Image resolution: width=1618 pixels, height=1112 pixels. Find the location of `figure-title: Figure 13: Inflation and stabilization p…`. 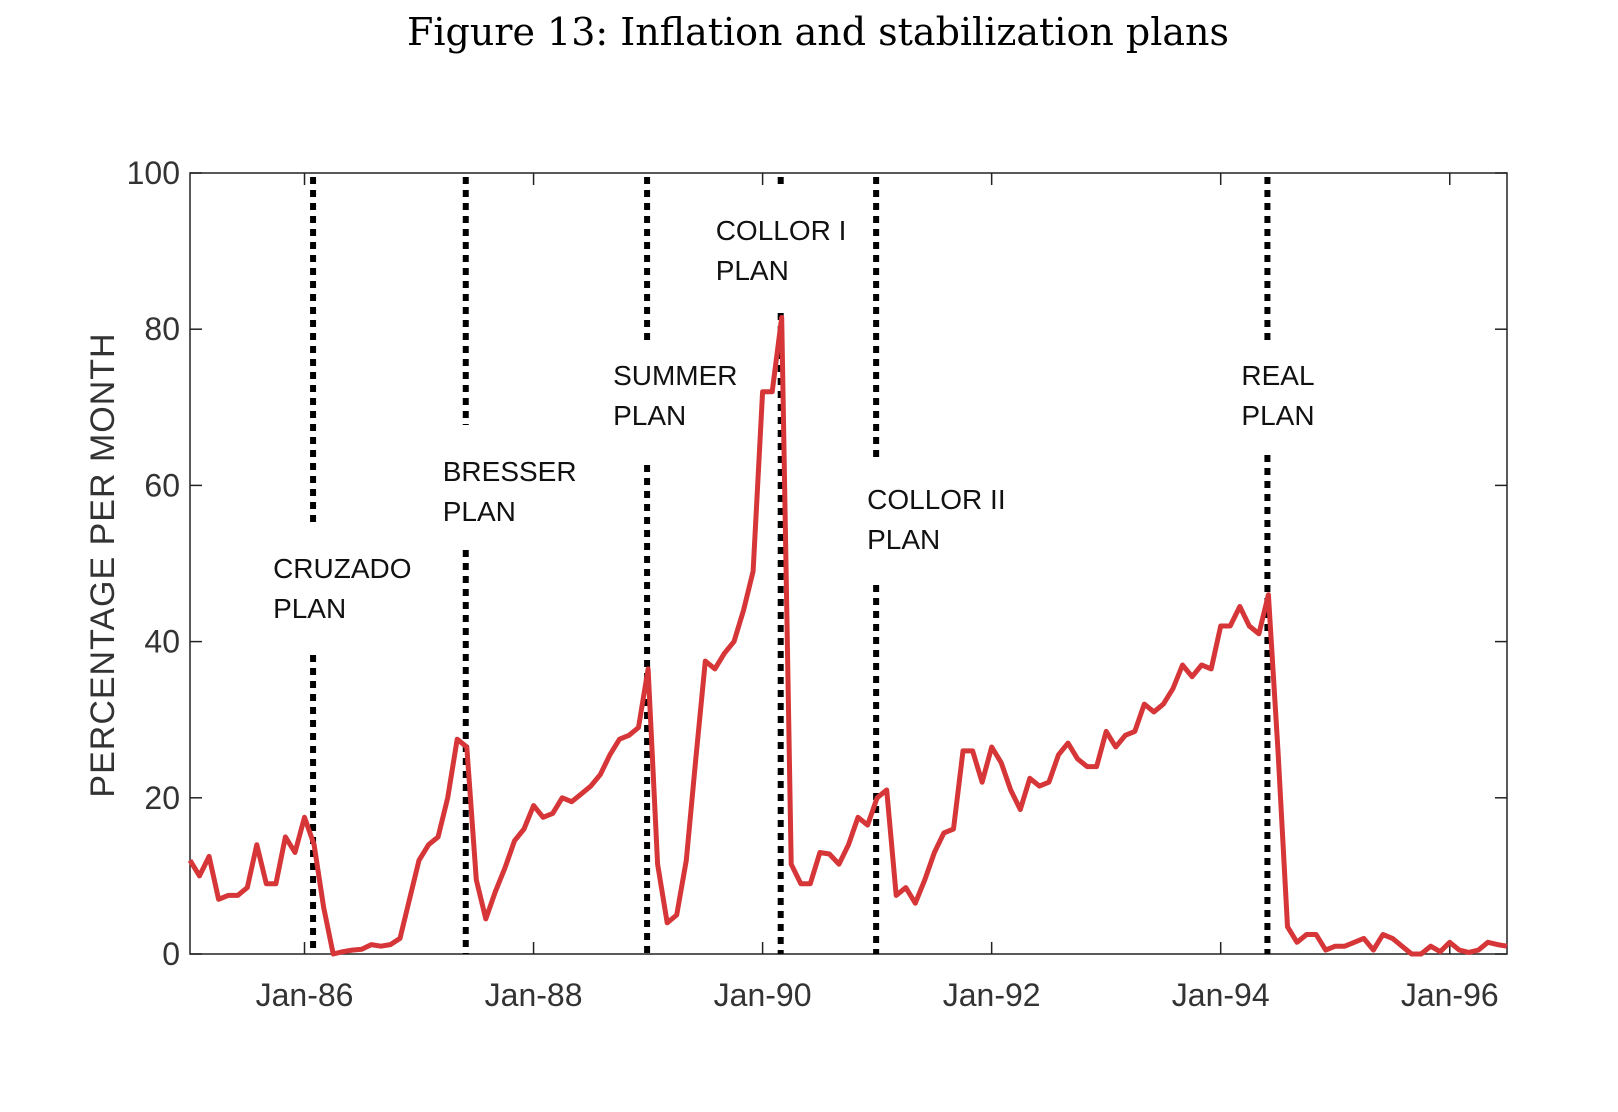

figure-title: Figure 13: Inflation and stabilization p… is located at coordinates (818, 32).